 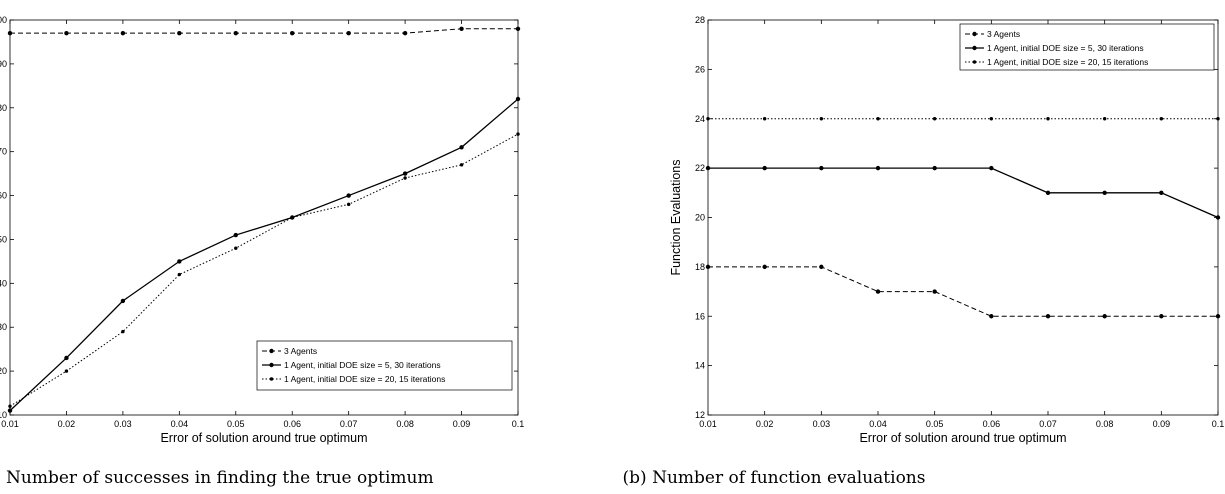 I want to click on y-tick-label: 22, so click(x=700, y=168).